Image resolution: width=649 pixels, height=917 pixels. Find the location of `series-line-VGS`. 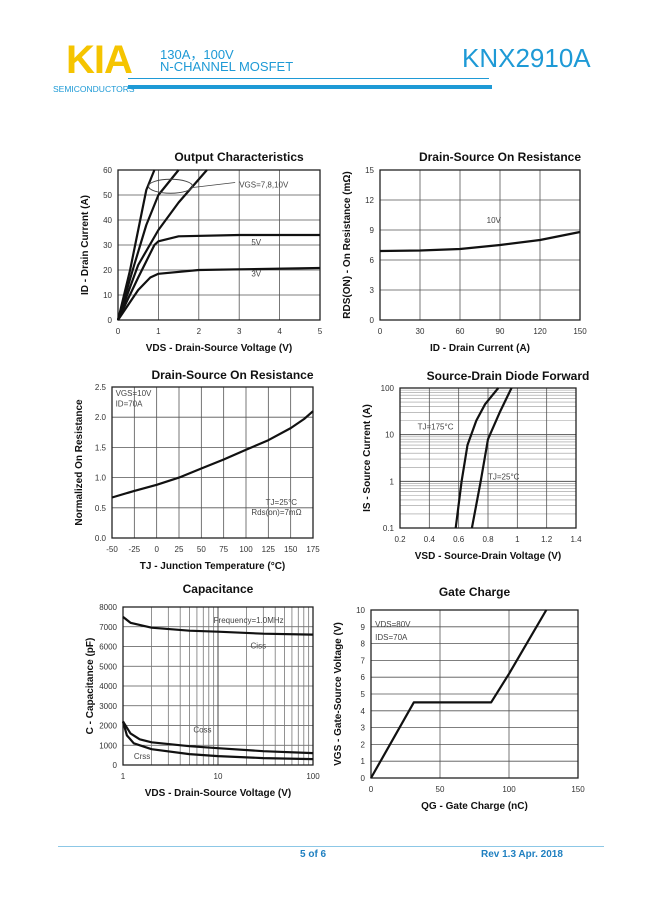

series-line-VGS is located at coordinates (459, 694).